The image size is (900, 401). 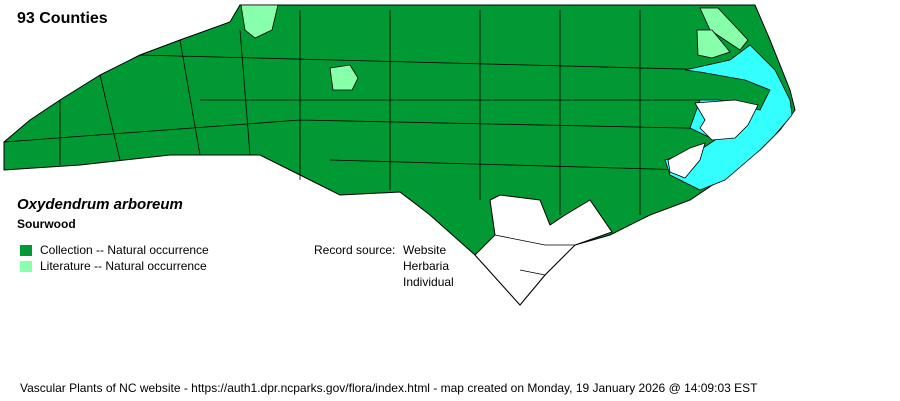 I want to click on common-name: Sourwood, so click(x=46, y=224).